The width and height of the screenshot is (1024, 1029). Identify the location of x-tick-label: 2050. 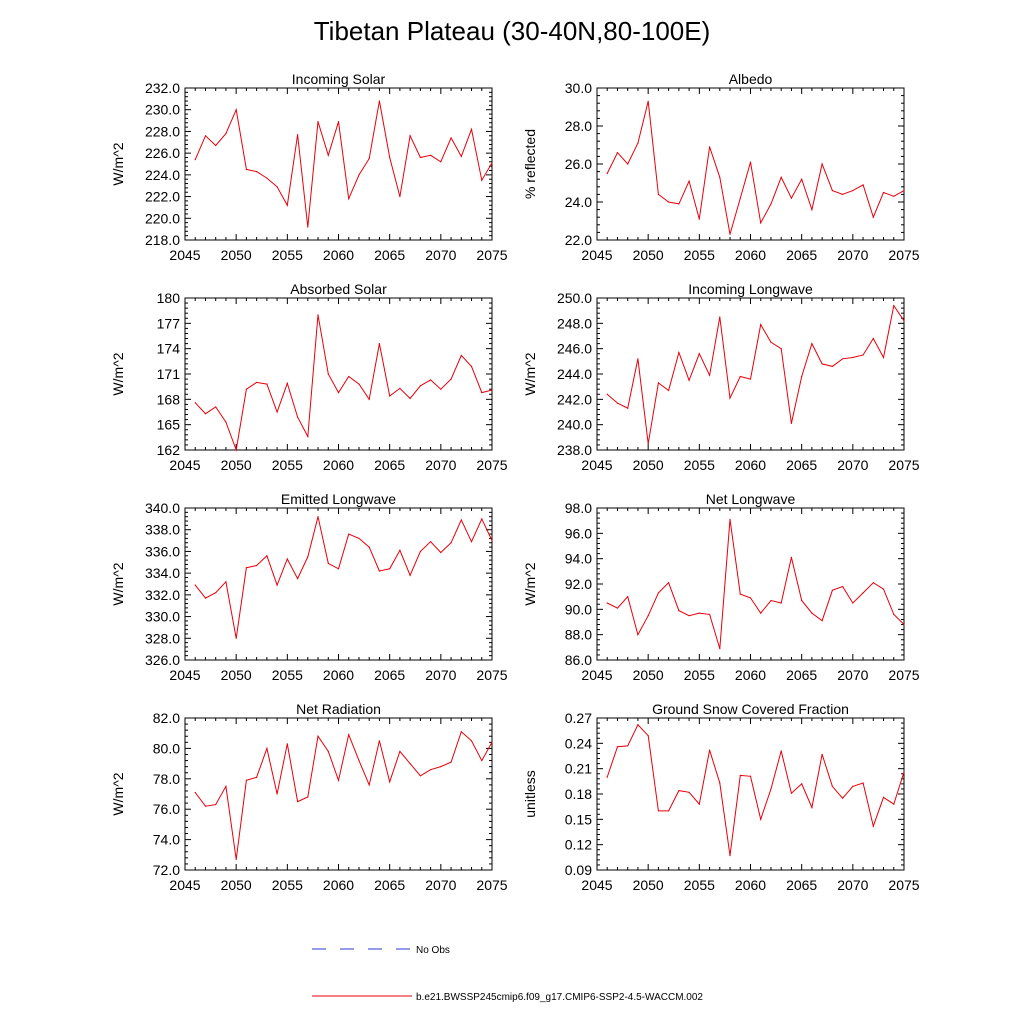
(648, 465).